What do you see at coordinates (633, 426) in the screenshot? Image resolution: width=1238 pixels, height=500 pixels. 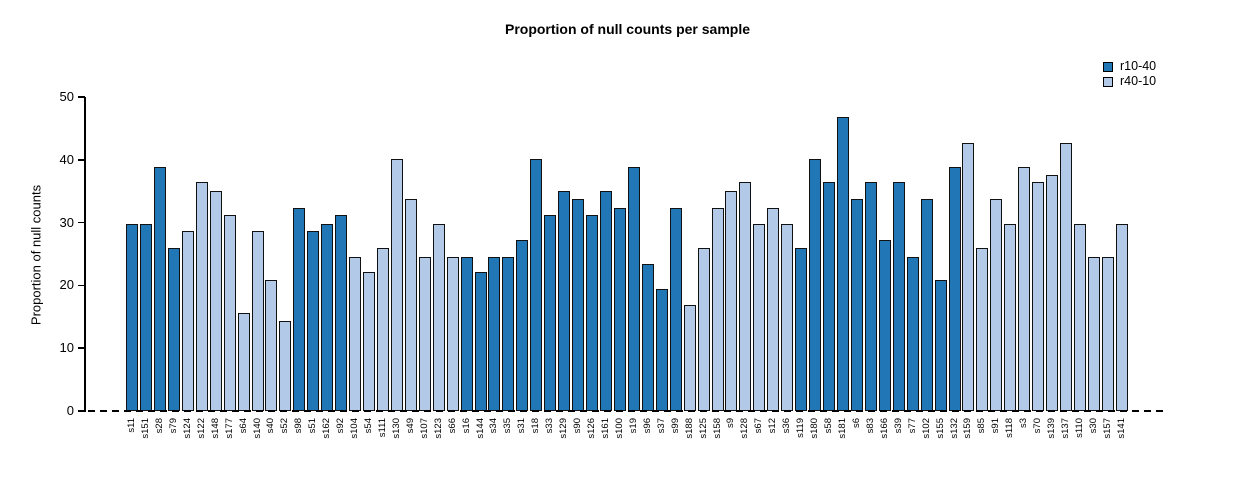 I see `x-tick-label-s19: s19` at bounding box center [633, 426].